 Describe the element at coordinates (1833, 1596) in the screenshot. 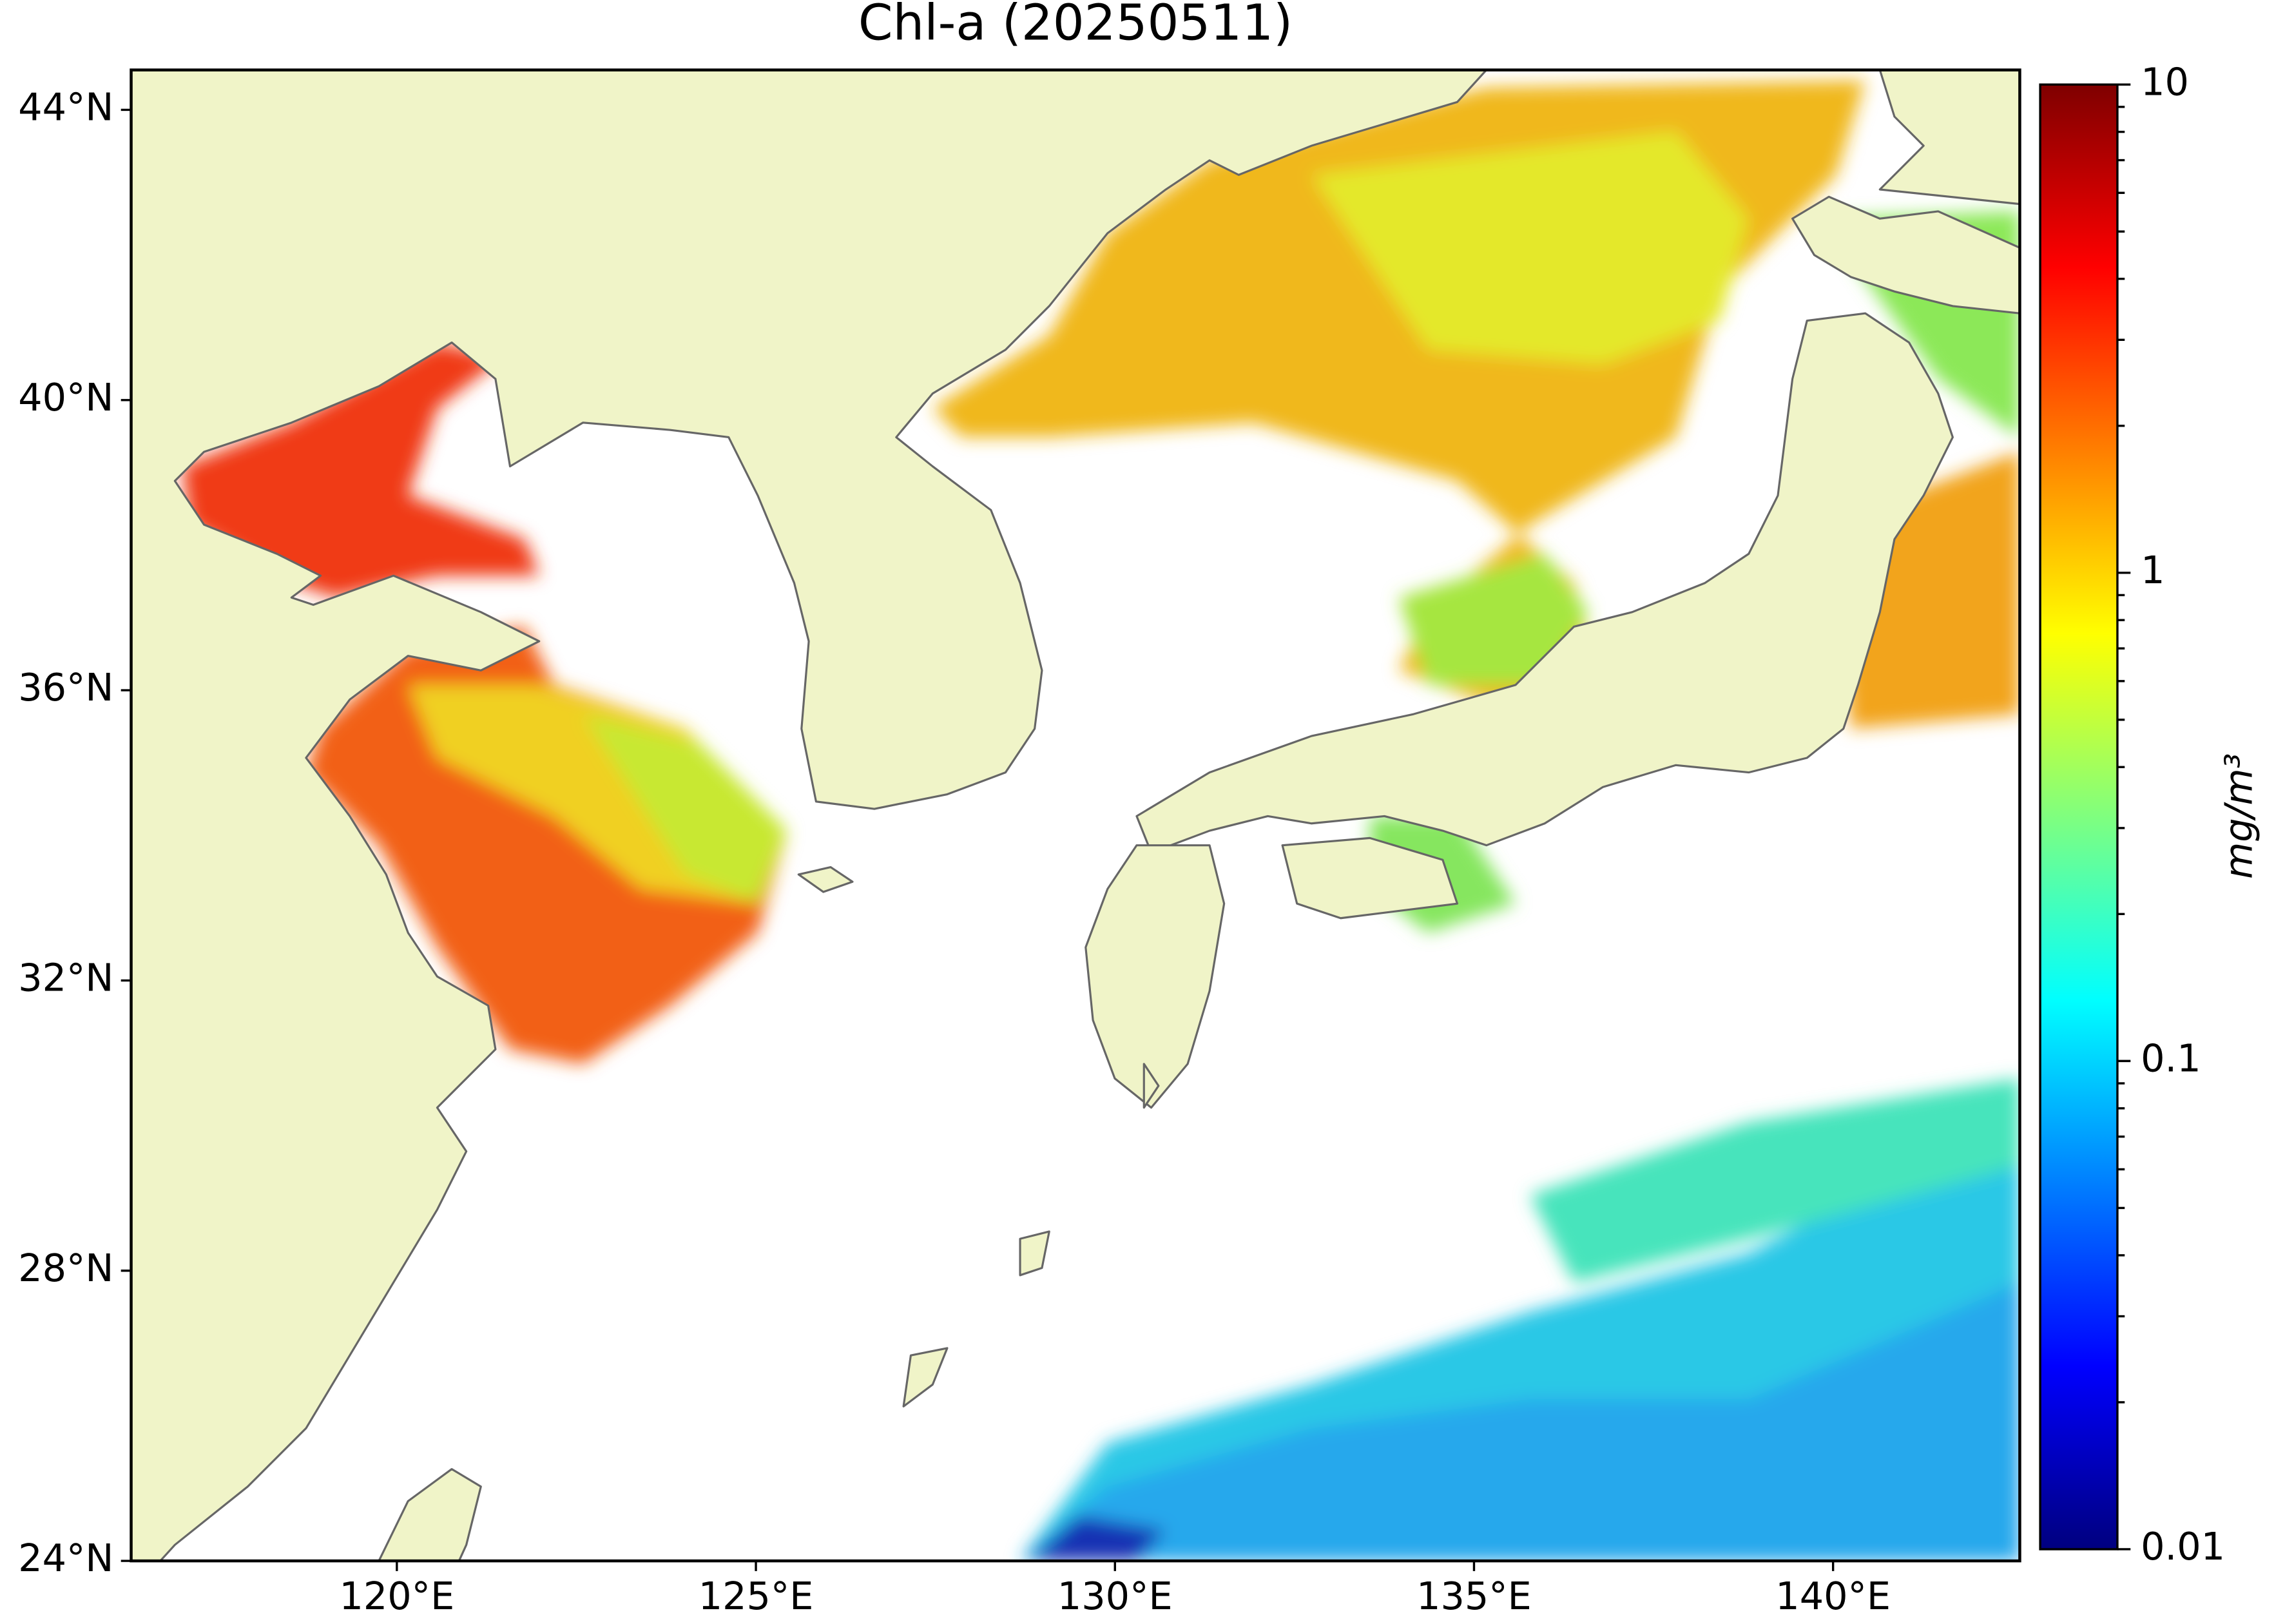

I see `x-tick-label: 140°E` at that location.